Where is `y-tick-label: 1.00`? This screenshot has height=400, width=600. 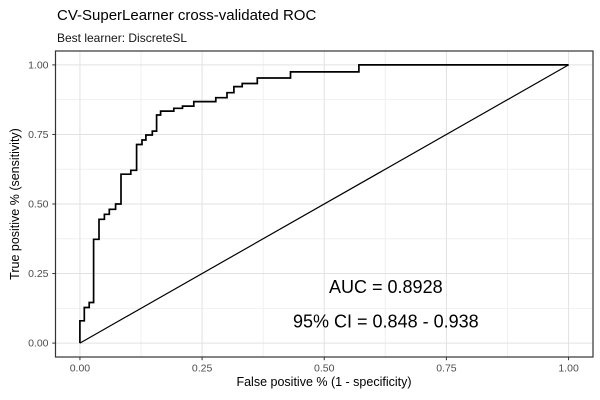 y-tick-label: 1.00 is located at coordinates (38, 65).